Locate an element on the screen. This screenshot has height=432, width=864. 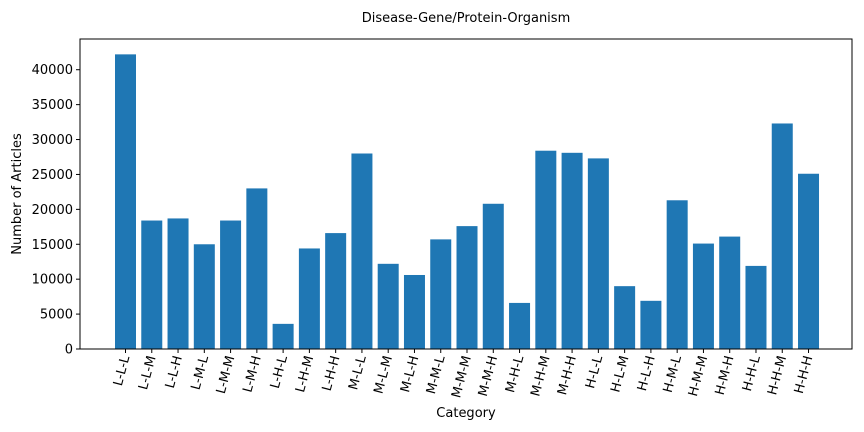
x-tick-label: L-L-L is located at coordinates (122, 370).